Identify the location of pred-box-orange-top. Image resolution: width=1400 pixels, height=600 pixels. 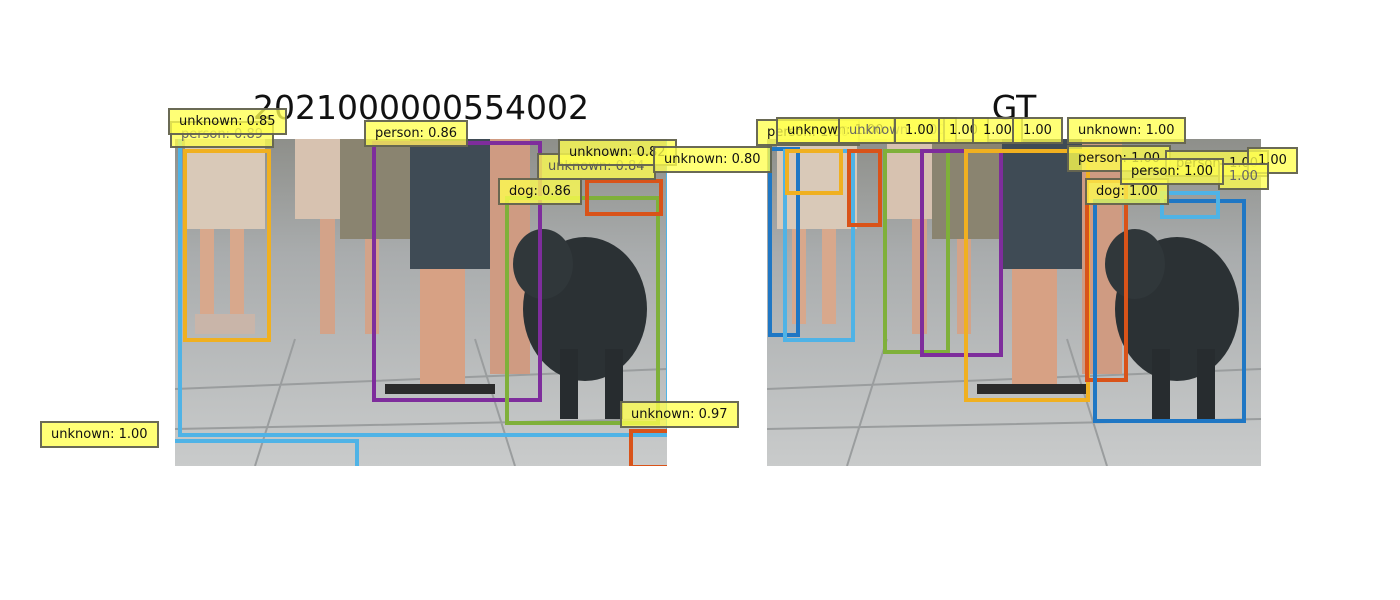
(624, 197).